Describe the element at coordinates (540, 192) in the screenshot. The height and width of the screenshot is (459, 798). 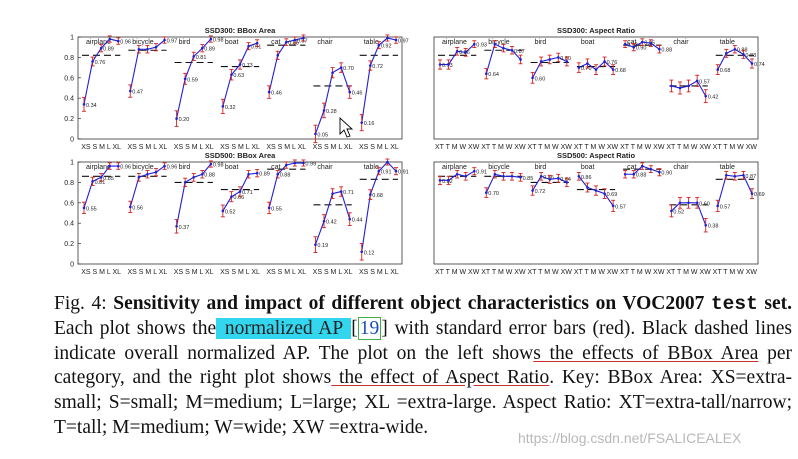
I see `data-label: 0.72` at that location.